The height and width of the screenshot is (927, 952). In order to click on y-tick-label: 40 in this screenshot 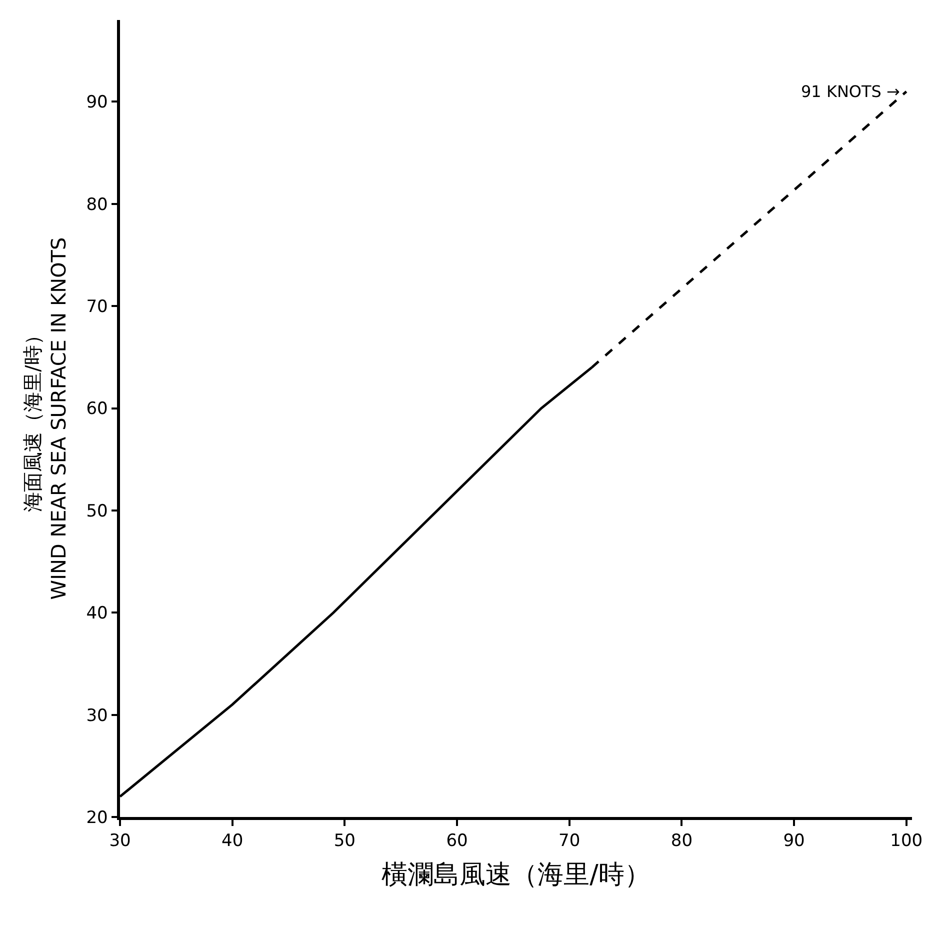, I will do `click(97, 614)`.